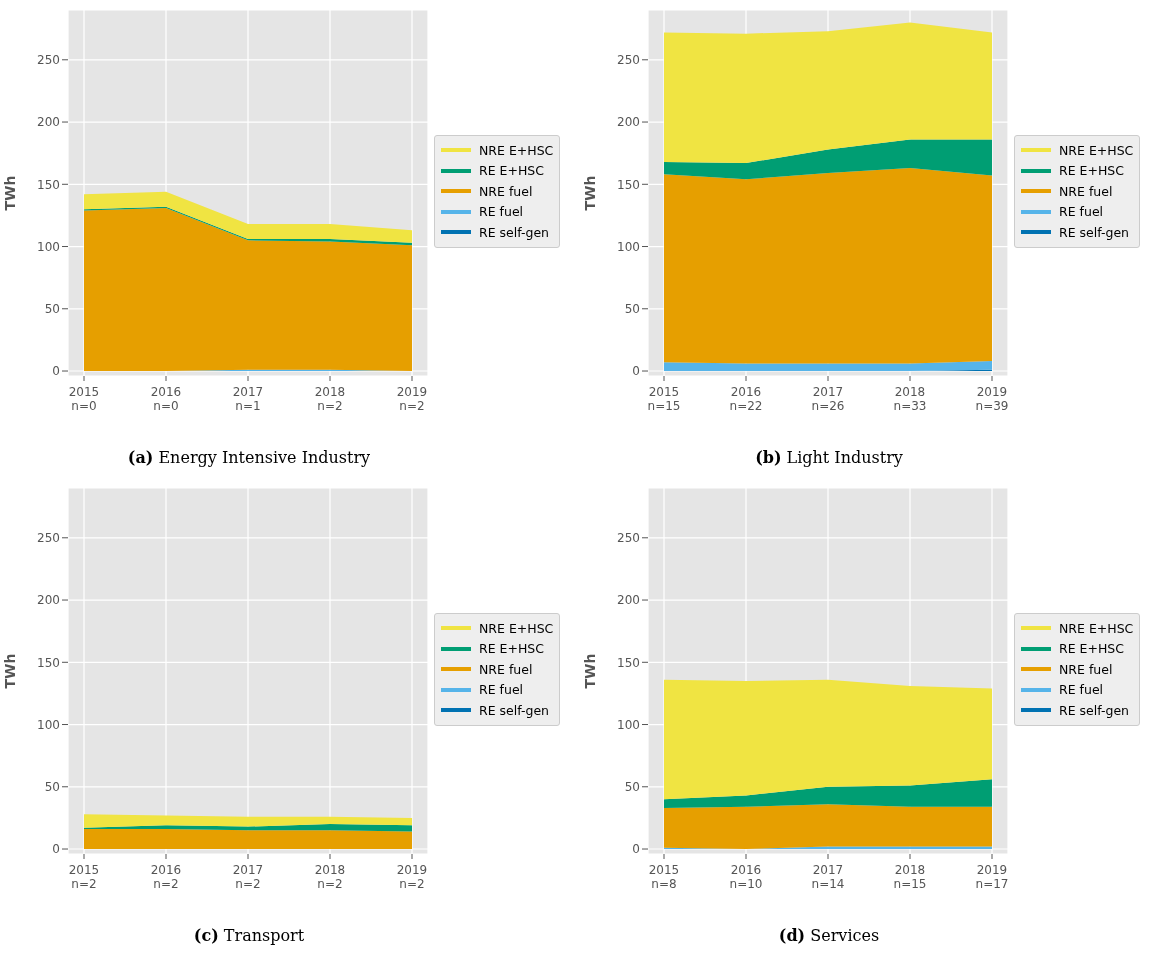  Describe the element at coordinates (248, 399) in the screenshot. I see `x-tick-label: 2017 n=1` at that location.